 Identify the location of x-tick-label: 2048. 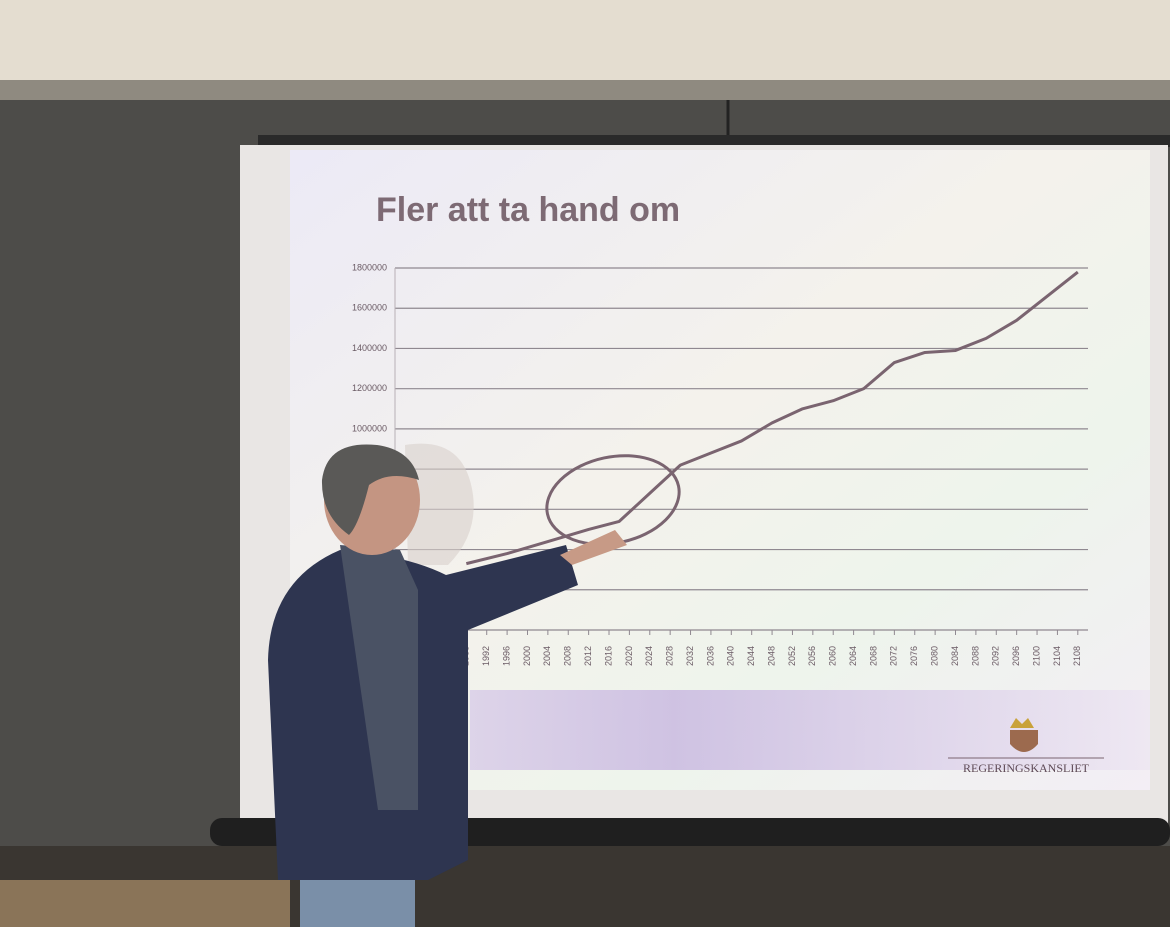
(771, 656).